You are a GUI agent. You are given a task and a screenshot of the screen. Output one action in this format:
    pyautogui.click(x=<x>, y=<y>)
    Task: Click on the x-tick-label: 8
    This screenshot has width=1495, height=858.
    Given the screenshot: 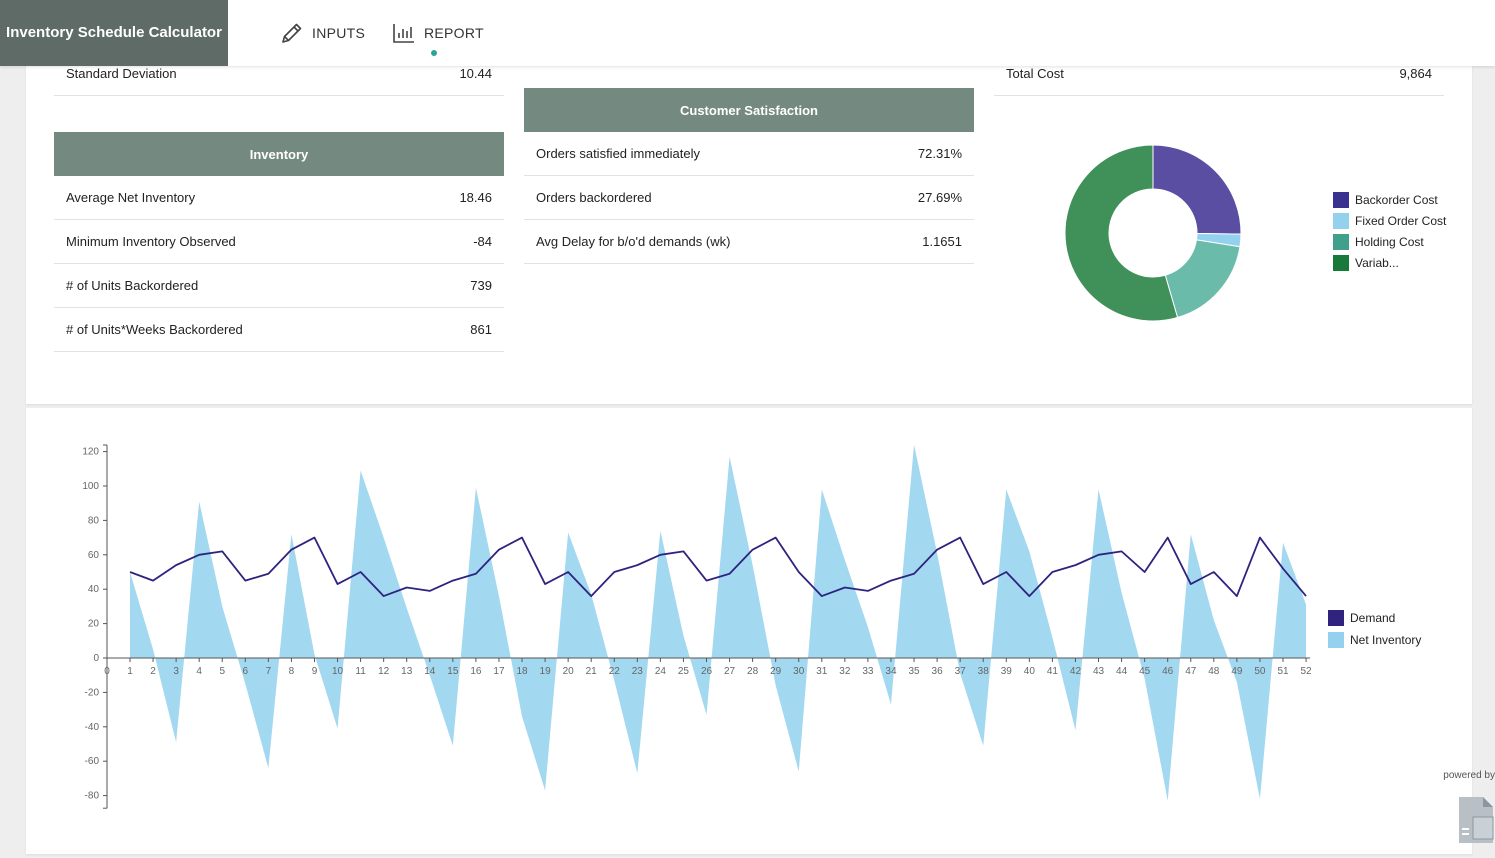 What is the action you would take?
    pyautogui.click(x=292, y=671)
    